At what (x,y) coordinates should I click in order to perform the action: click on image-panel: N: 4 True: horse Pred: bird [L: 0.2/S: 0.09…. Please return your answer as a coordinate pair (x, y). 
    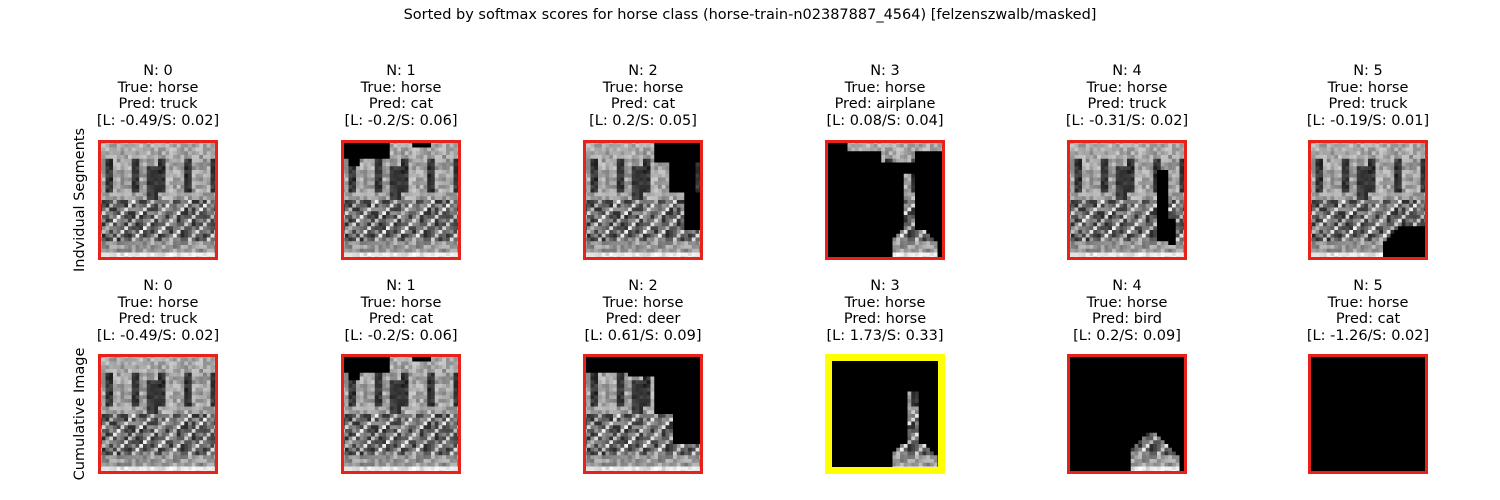
    Looking at the image, I should click on (1127, 376).